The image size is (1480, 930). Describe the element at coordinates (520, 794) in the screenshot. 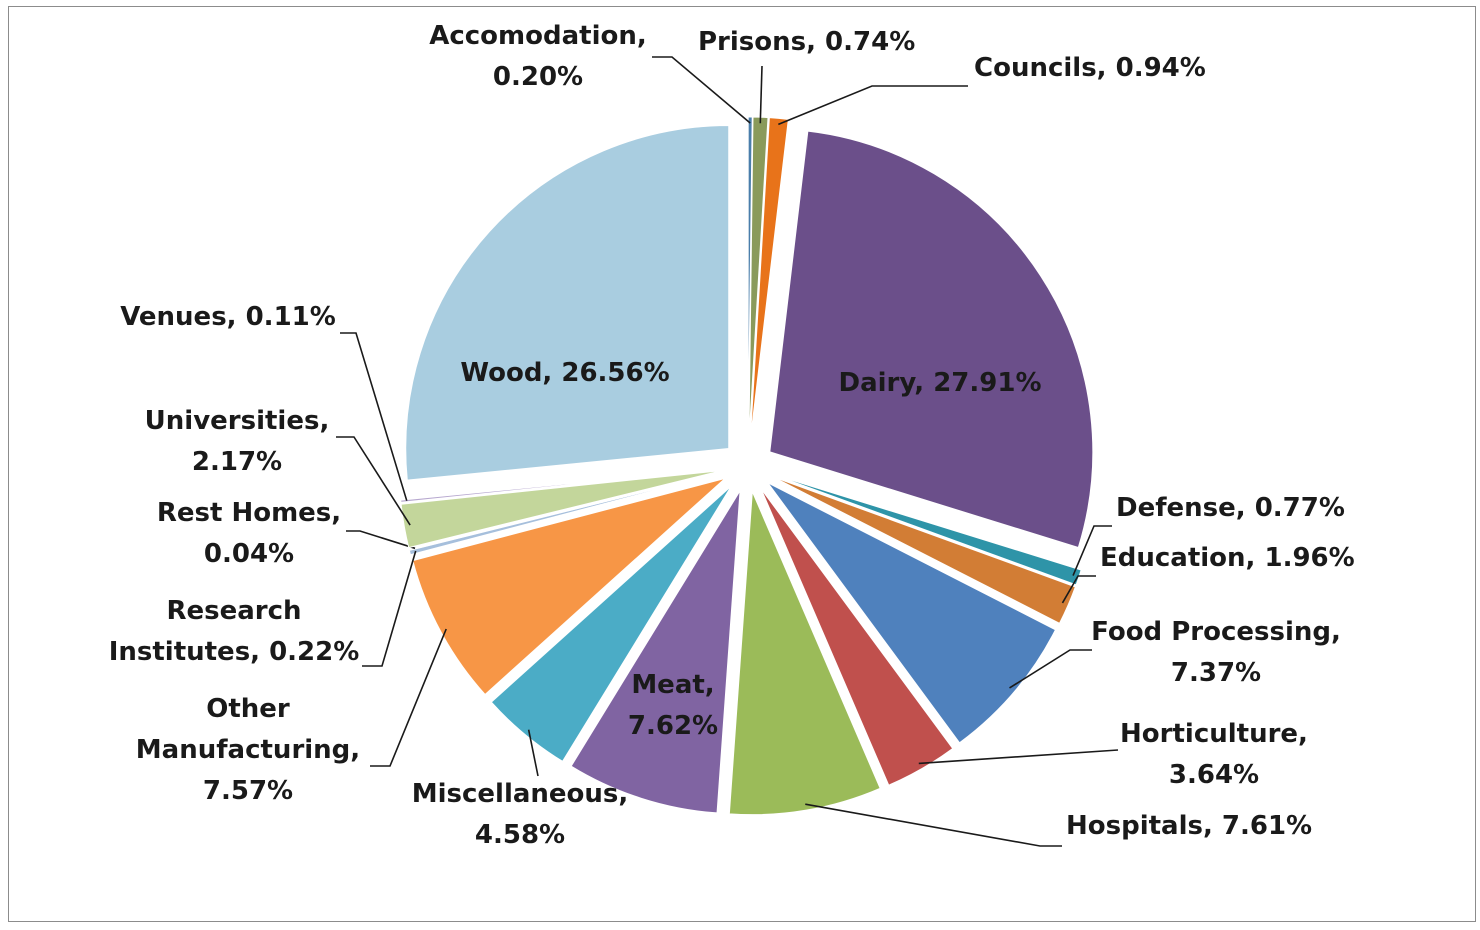

I see `data-label-line: Miscellaneous,` at that location.